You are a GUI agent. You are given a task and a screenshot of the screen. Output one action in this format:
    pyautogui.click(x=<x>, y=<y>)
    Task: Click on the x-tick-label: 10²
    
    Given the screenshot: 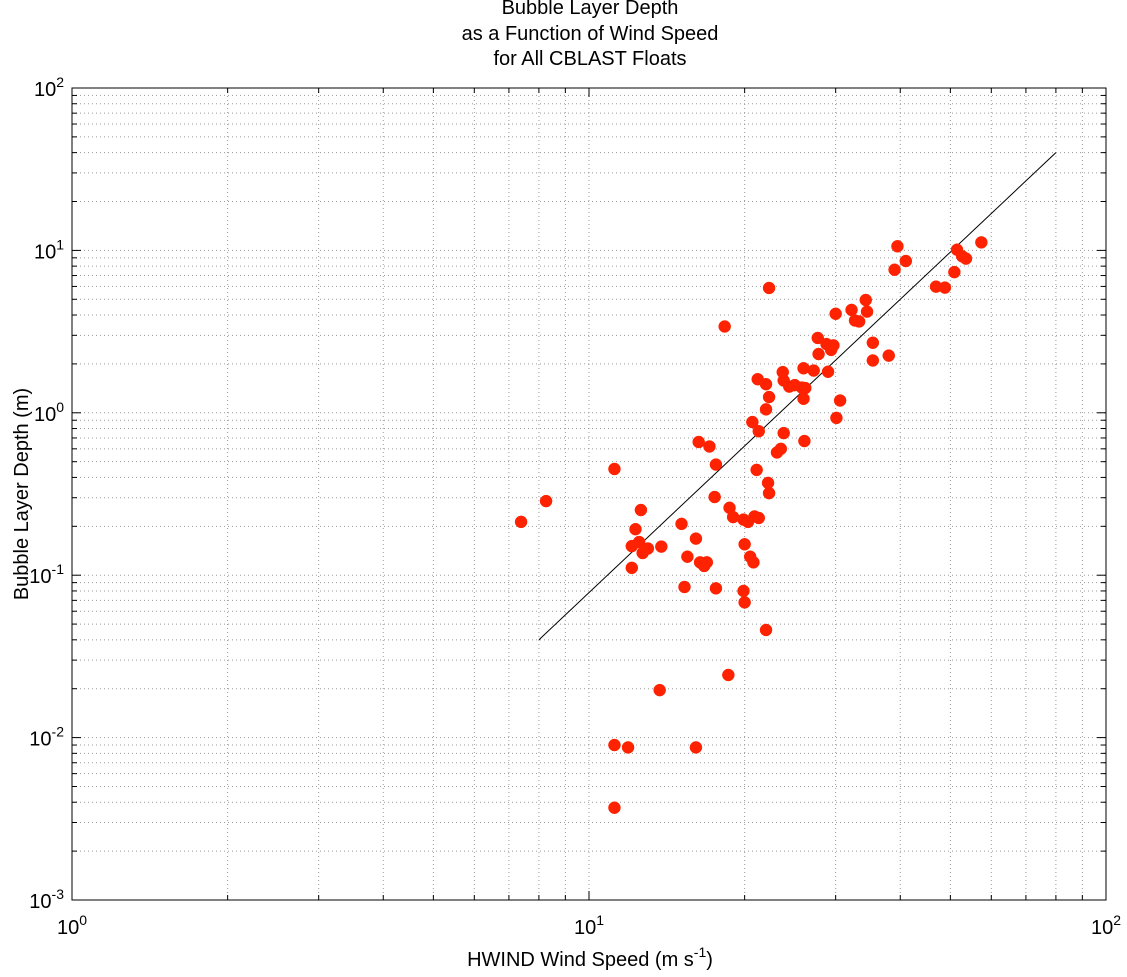 What is the action you would take?
    pyautogui.click(x=1106, y=925)
    